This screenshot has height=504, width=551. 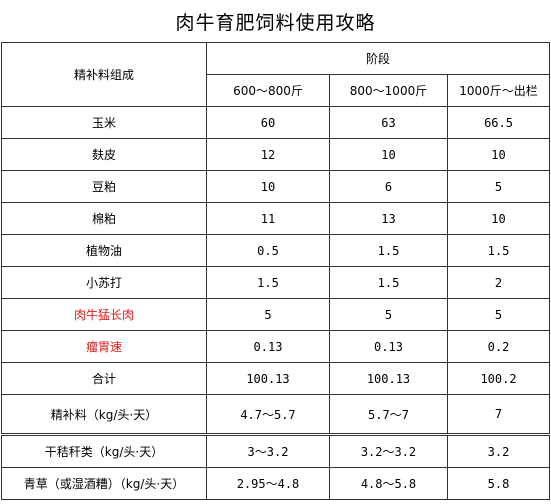 I want to click on table-row: 棉粕 11 13 10, so click(x=276, y=218).